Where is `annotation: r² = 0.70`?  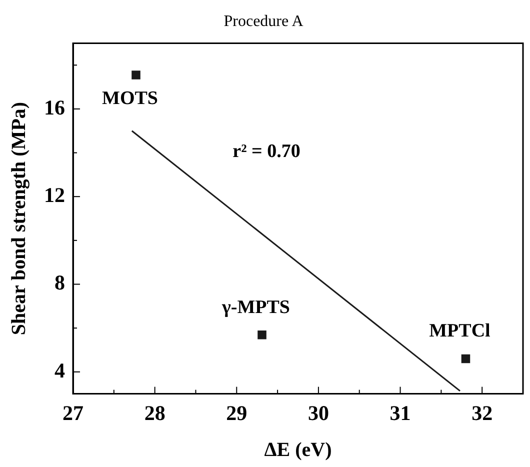 annotation: r² = 0.70 is located at coordinates (266, 151).